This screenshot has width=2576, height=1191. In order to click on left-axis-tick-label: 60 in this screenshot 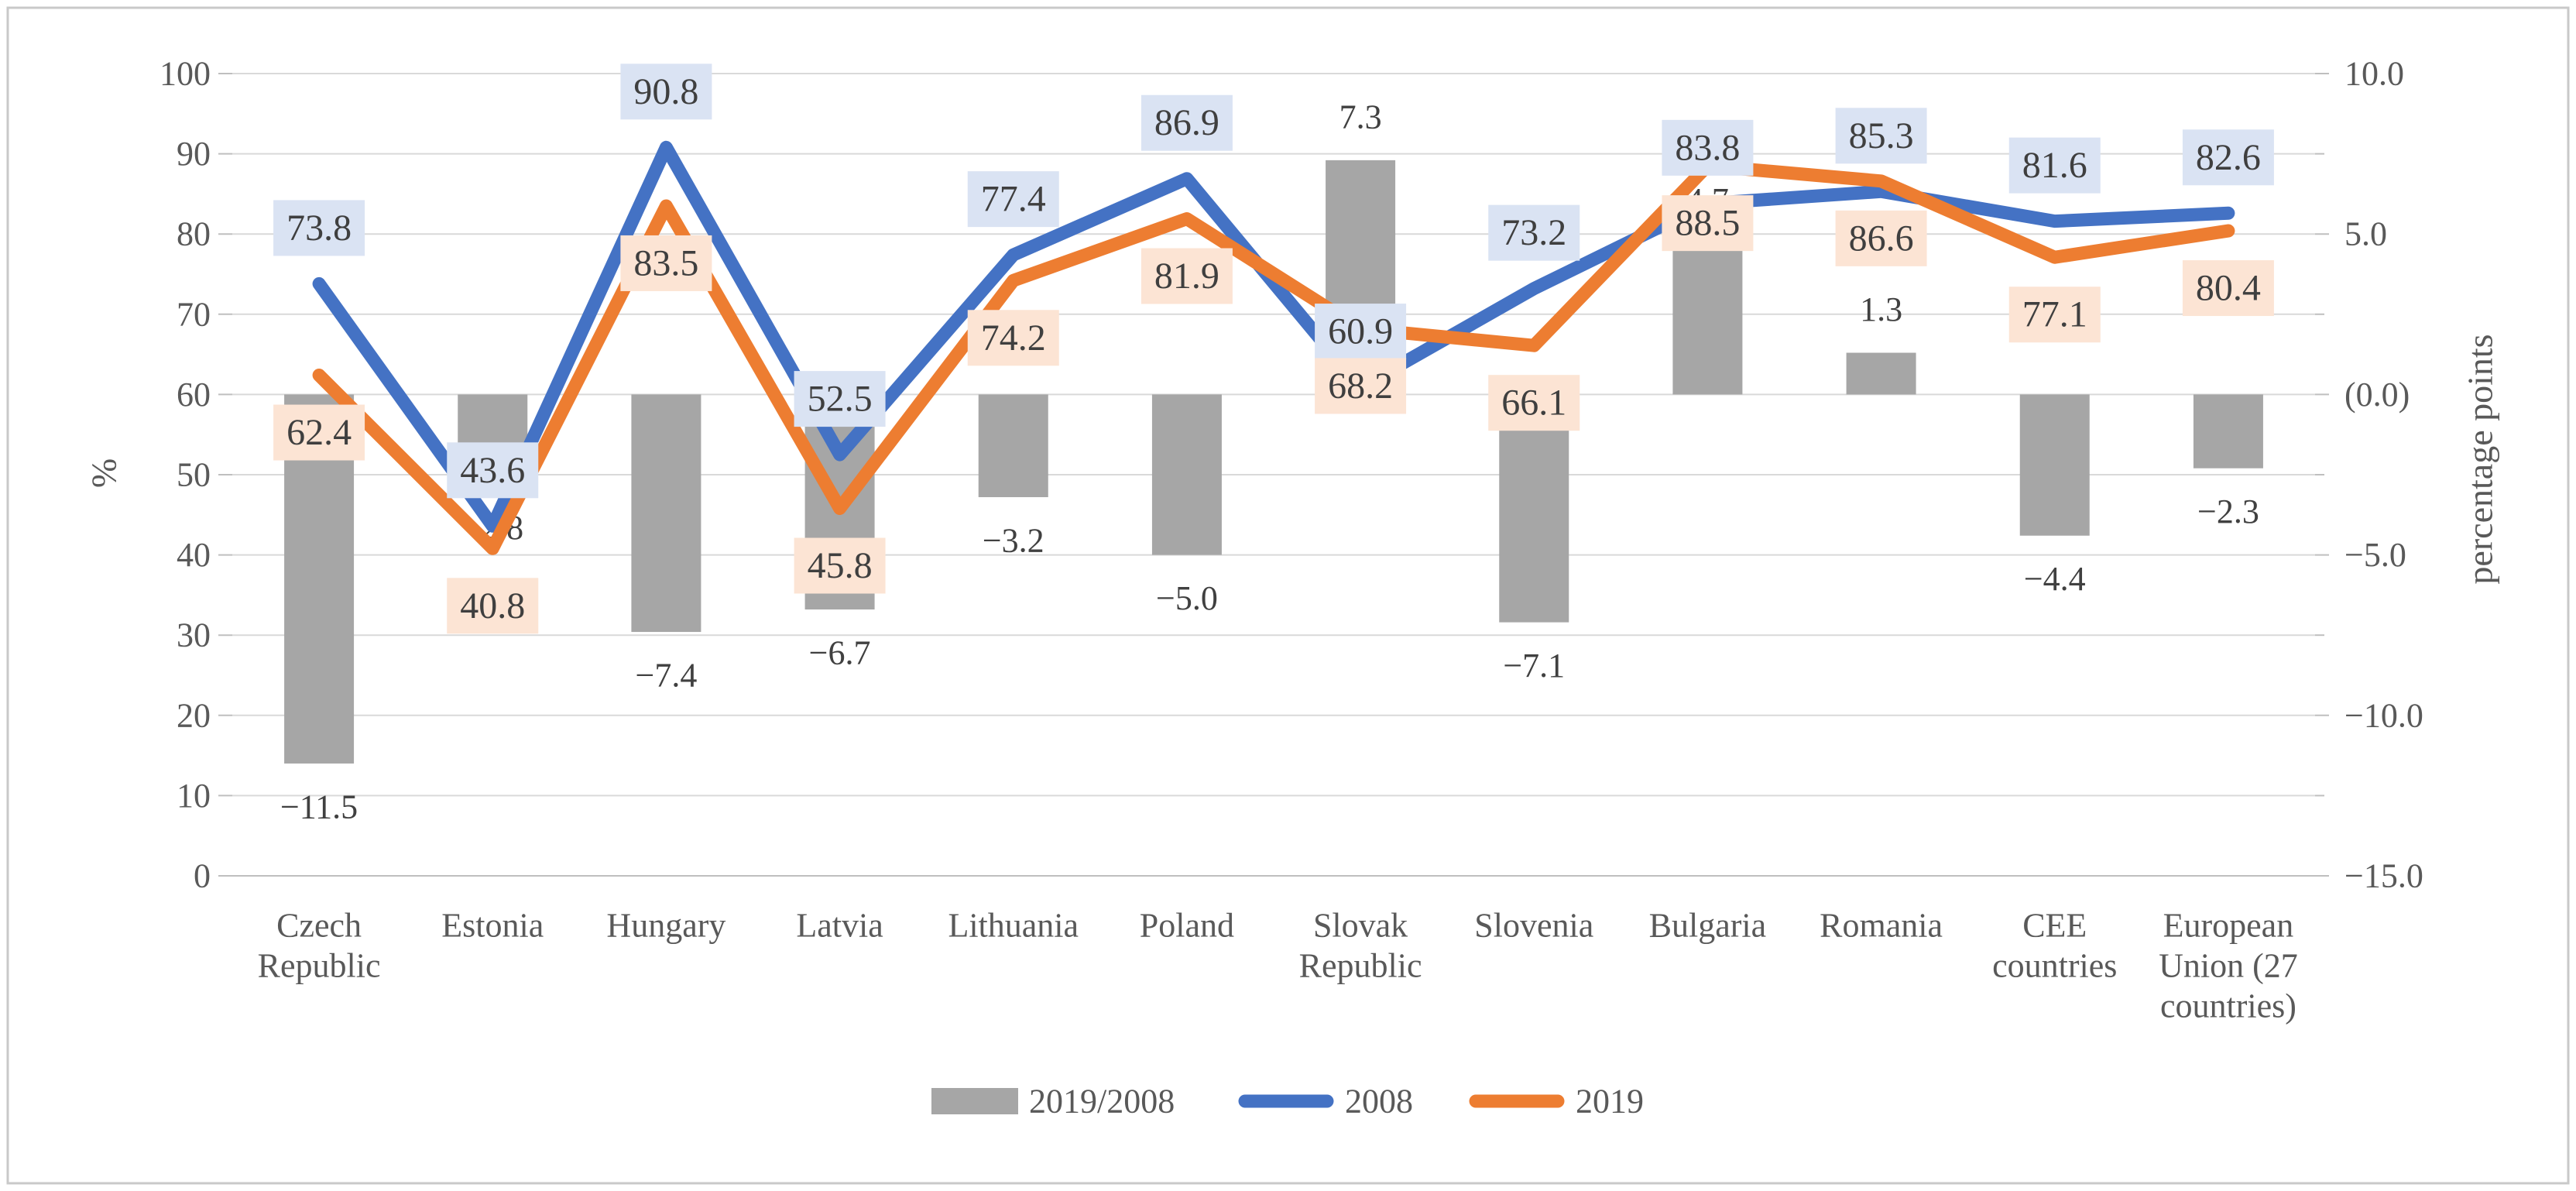, I will do `click(194, 395)`.